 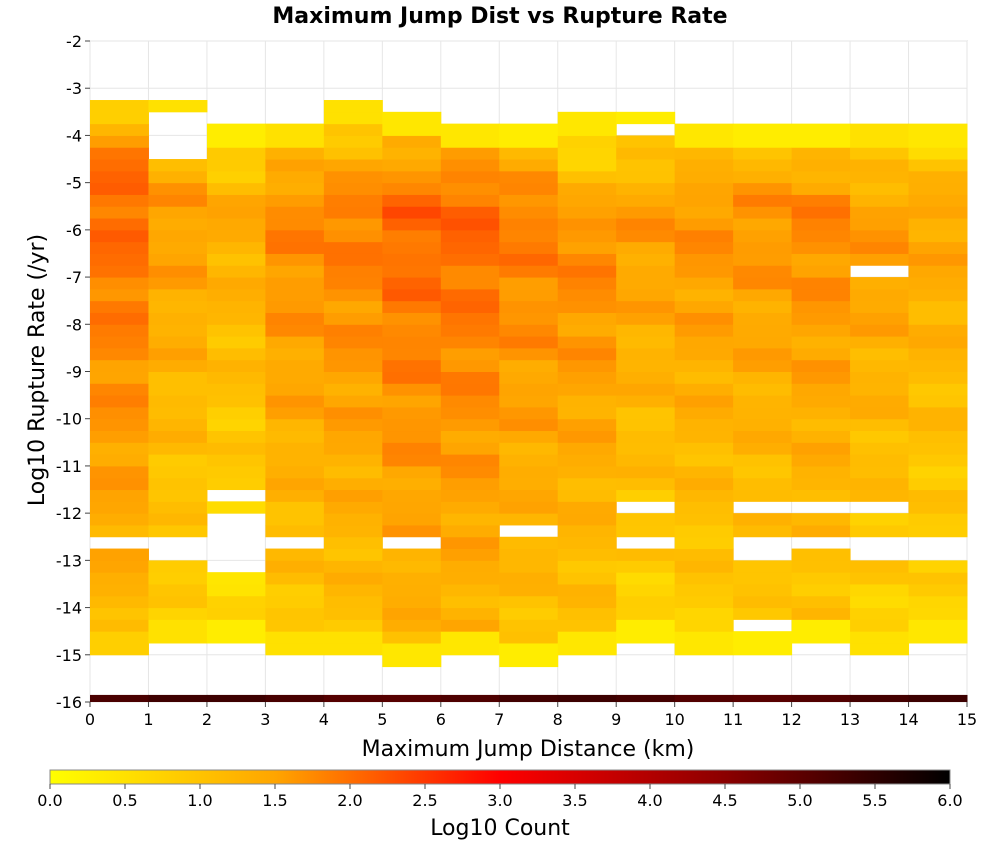 I want to click on x-tick-label: 0, so click(x=90, y=719).